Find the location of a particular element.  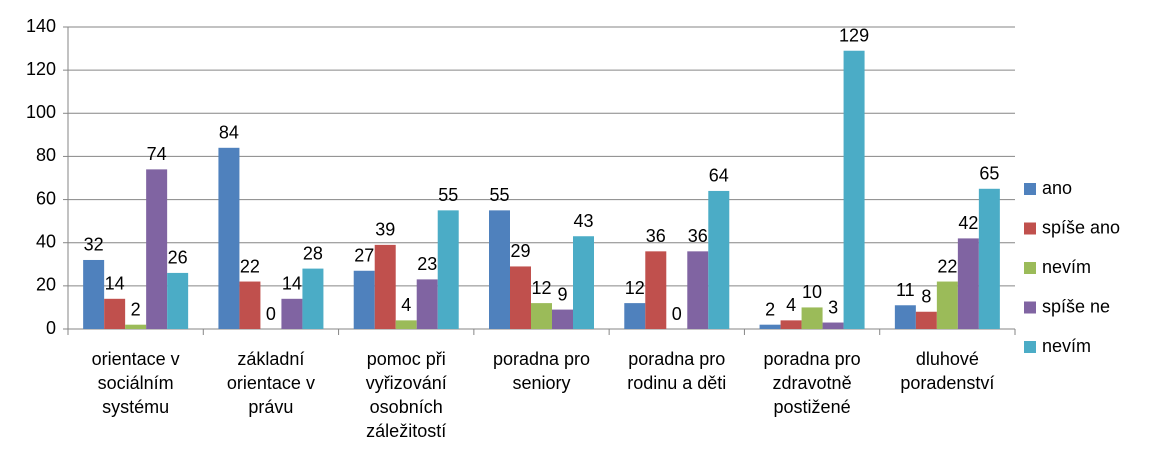

y-tick-label: 120 is located at coordinates (41, 69).